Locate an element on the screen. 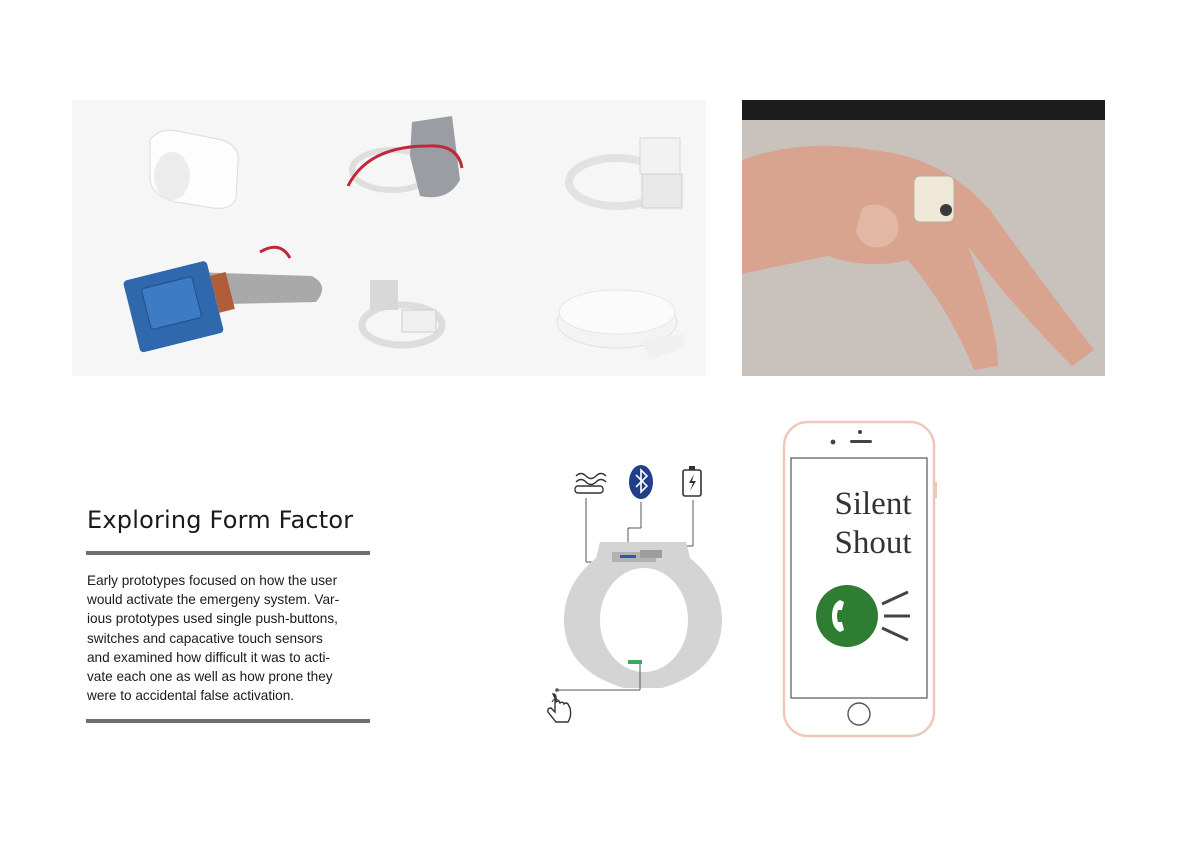  title-rule-top is located at coordinates (228, 553).